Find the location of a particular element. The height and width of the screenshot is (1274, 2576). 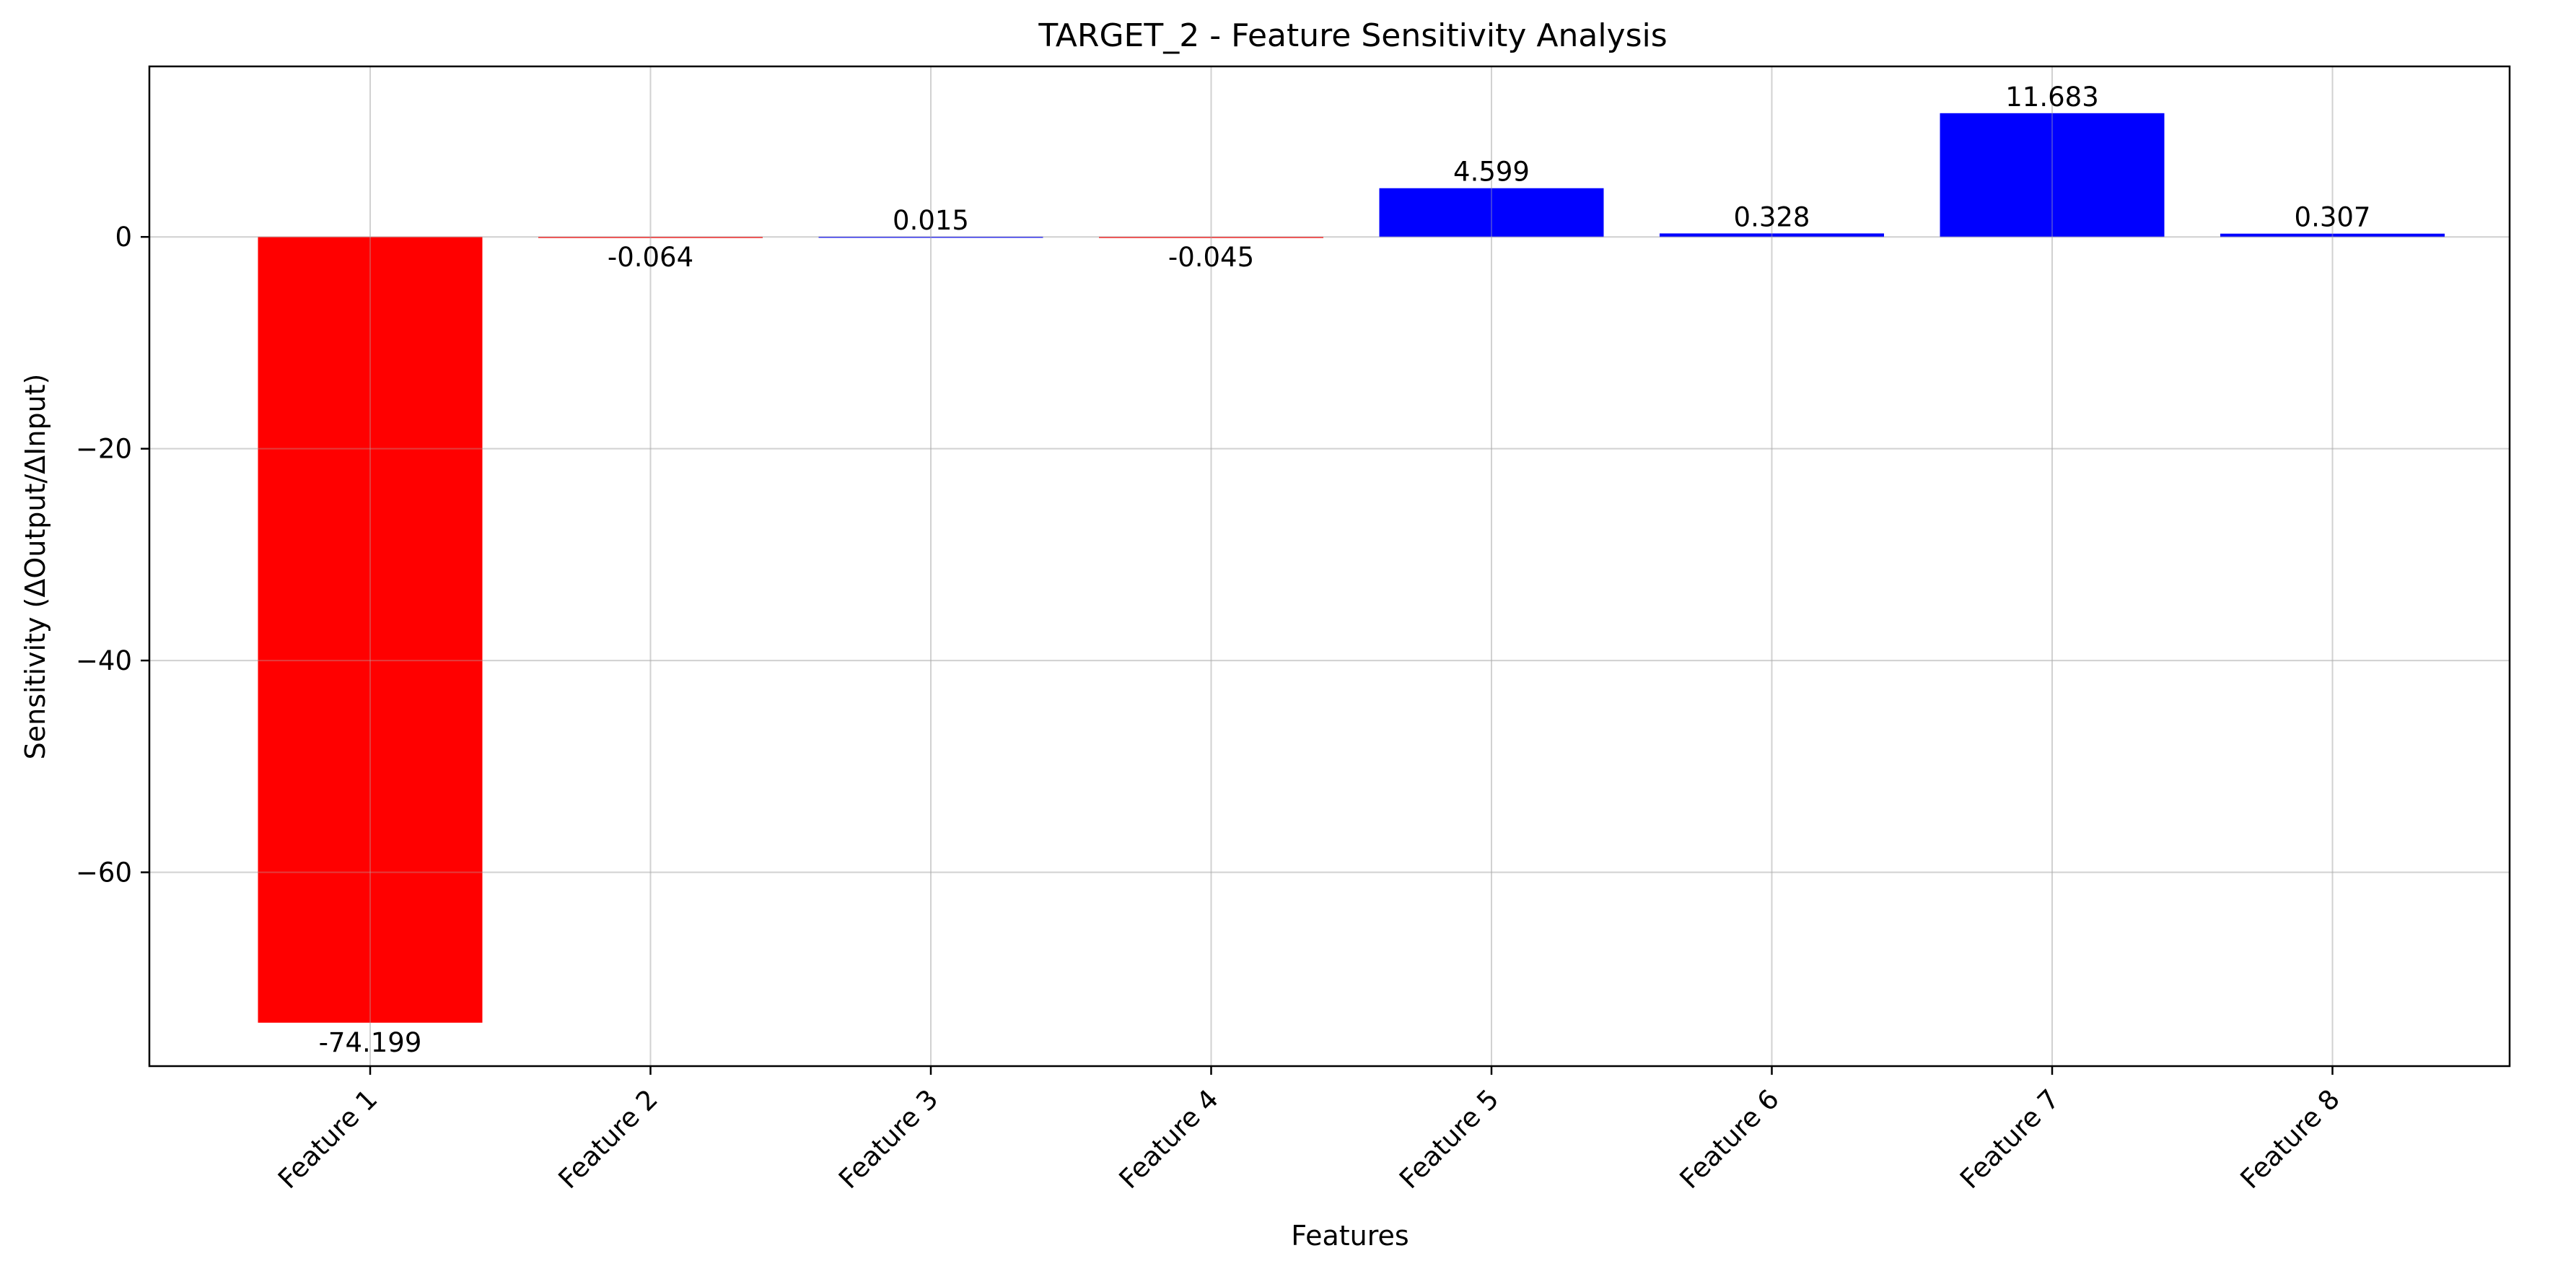

data-label-8: 0.307 is located at coordinates (2333, 217).